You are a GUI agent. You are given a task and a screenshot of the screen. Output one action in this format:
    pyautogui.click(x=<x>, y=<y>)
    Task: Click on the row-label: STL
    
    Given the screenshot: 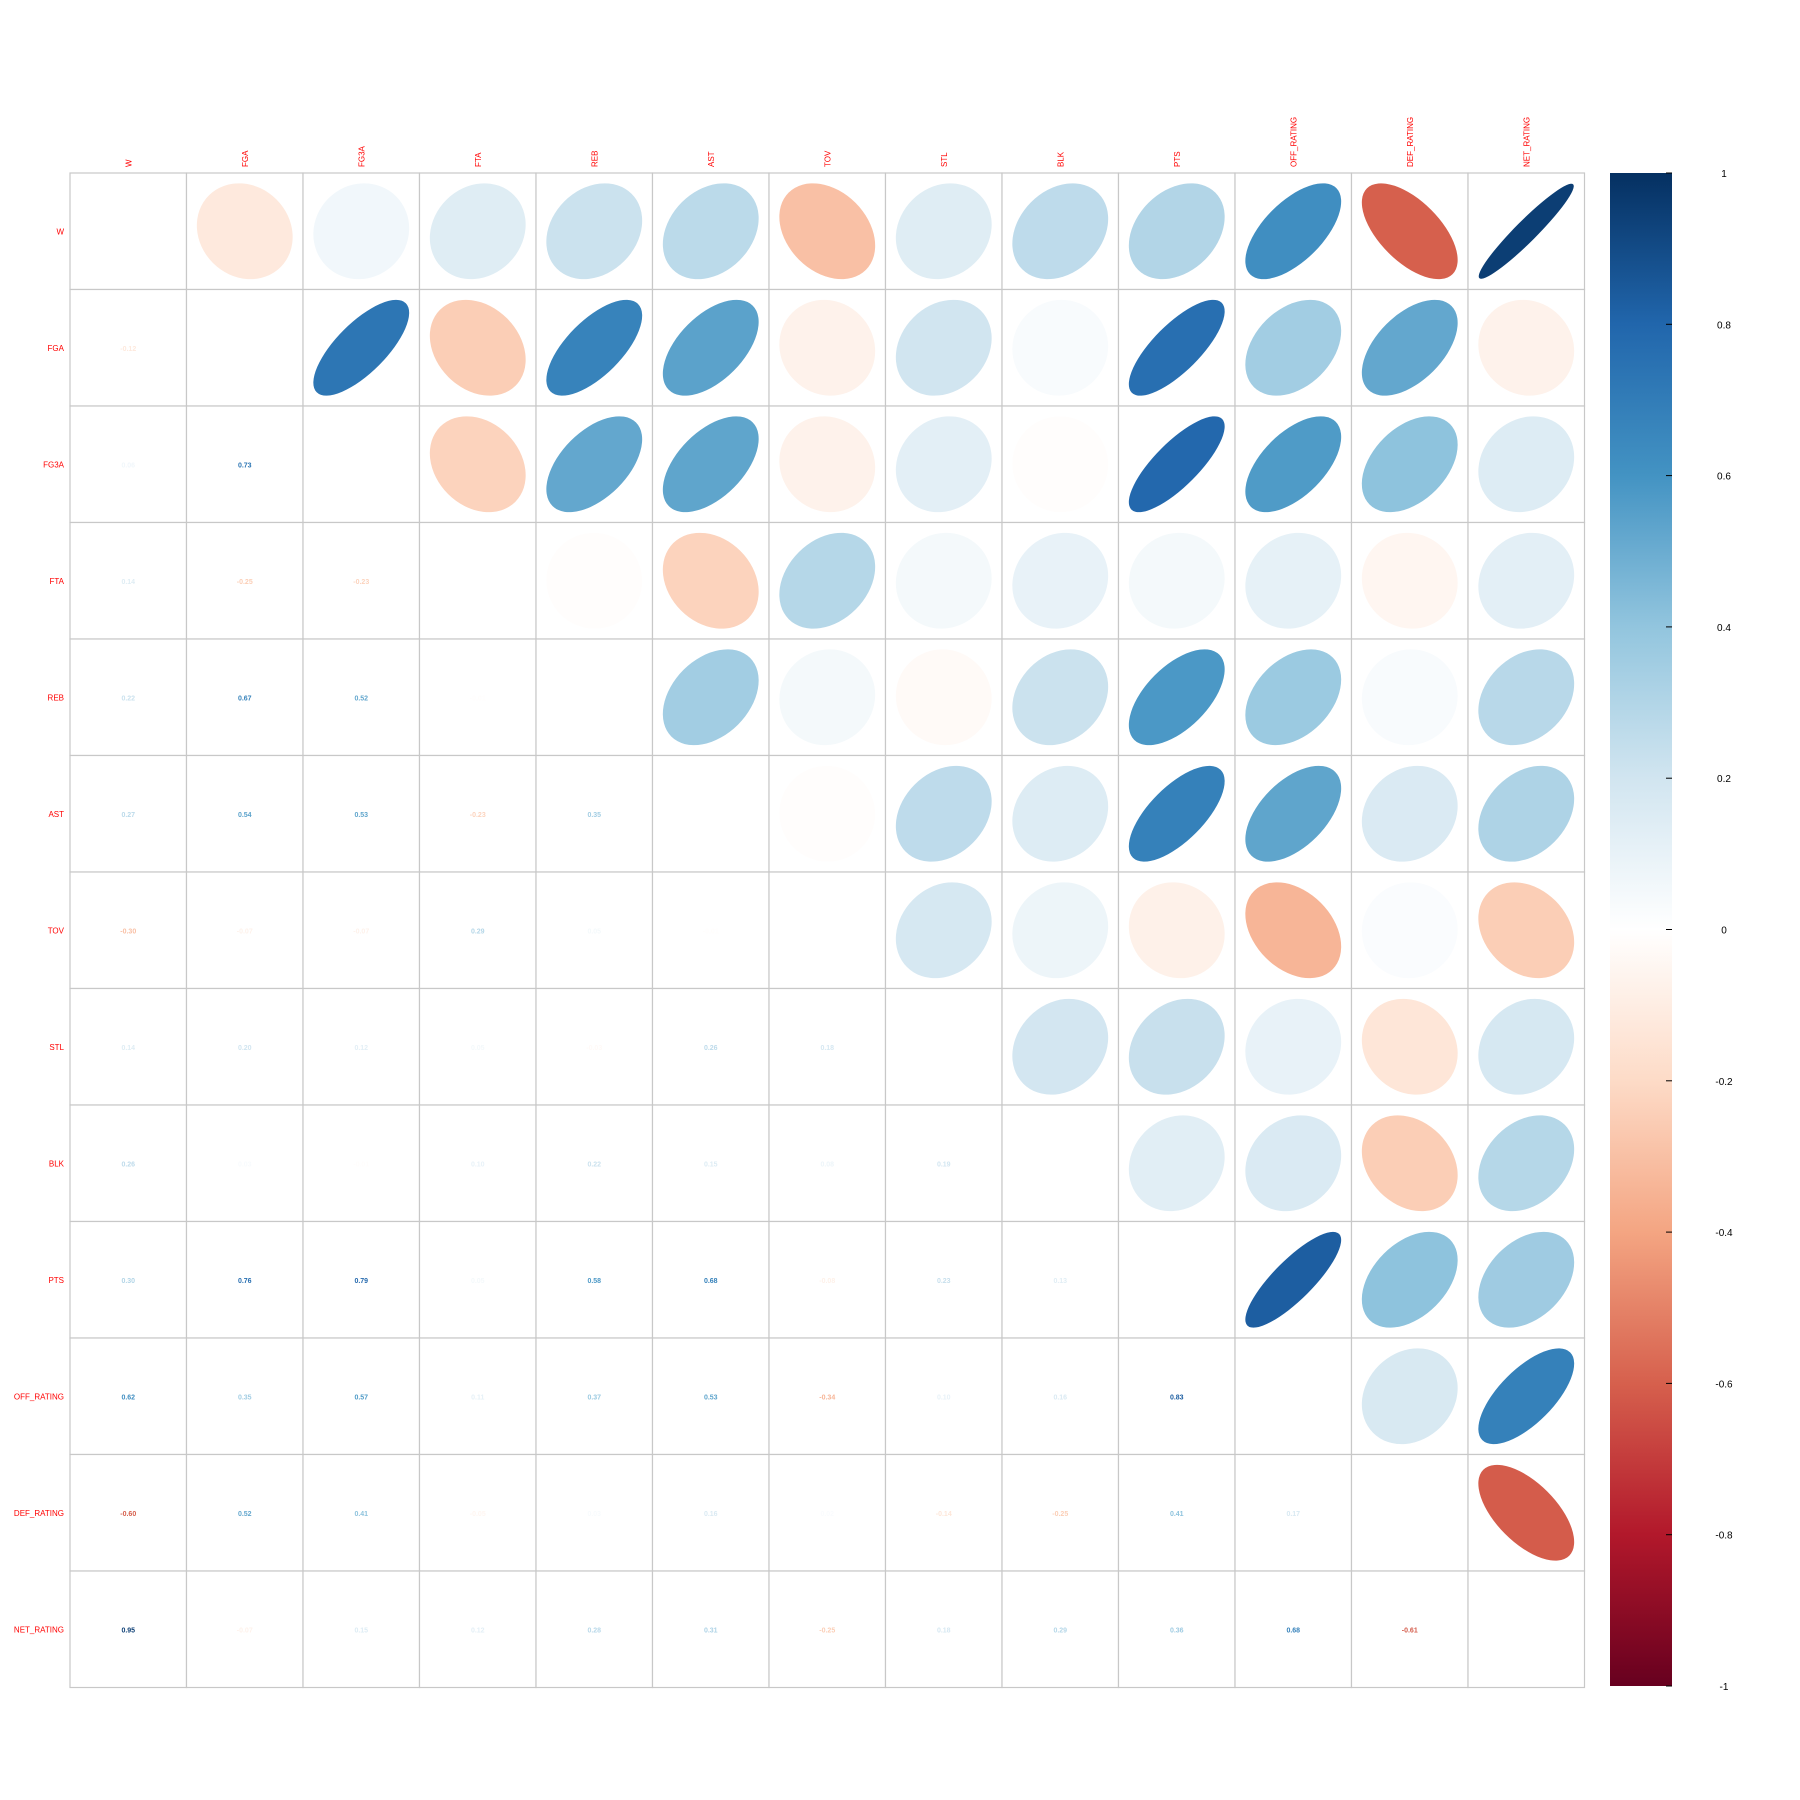 What is the action you would take?
    pyautogui.click(x=56, y=1047)
    